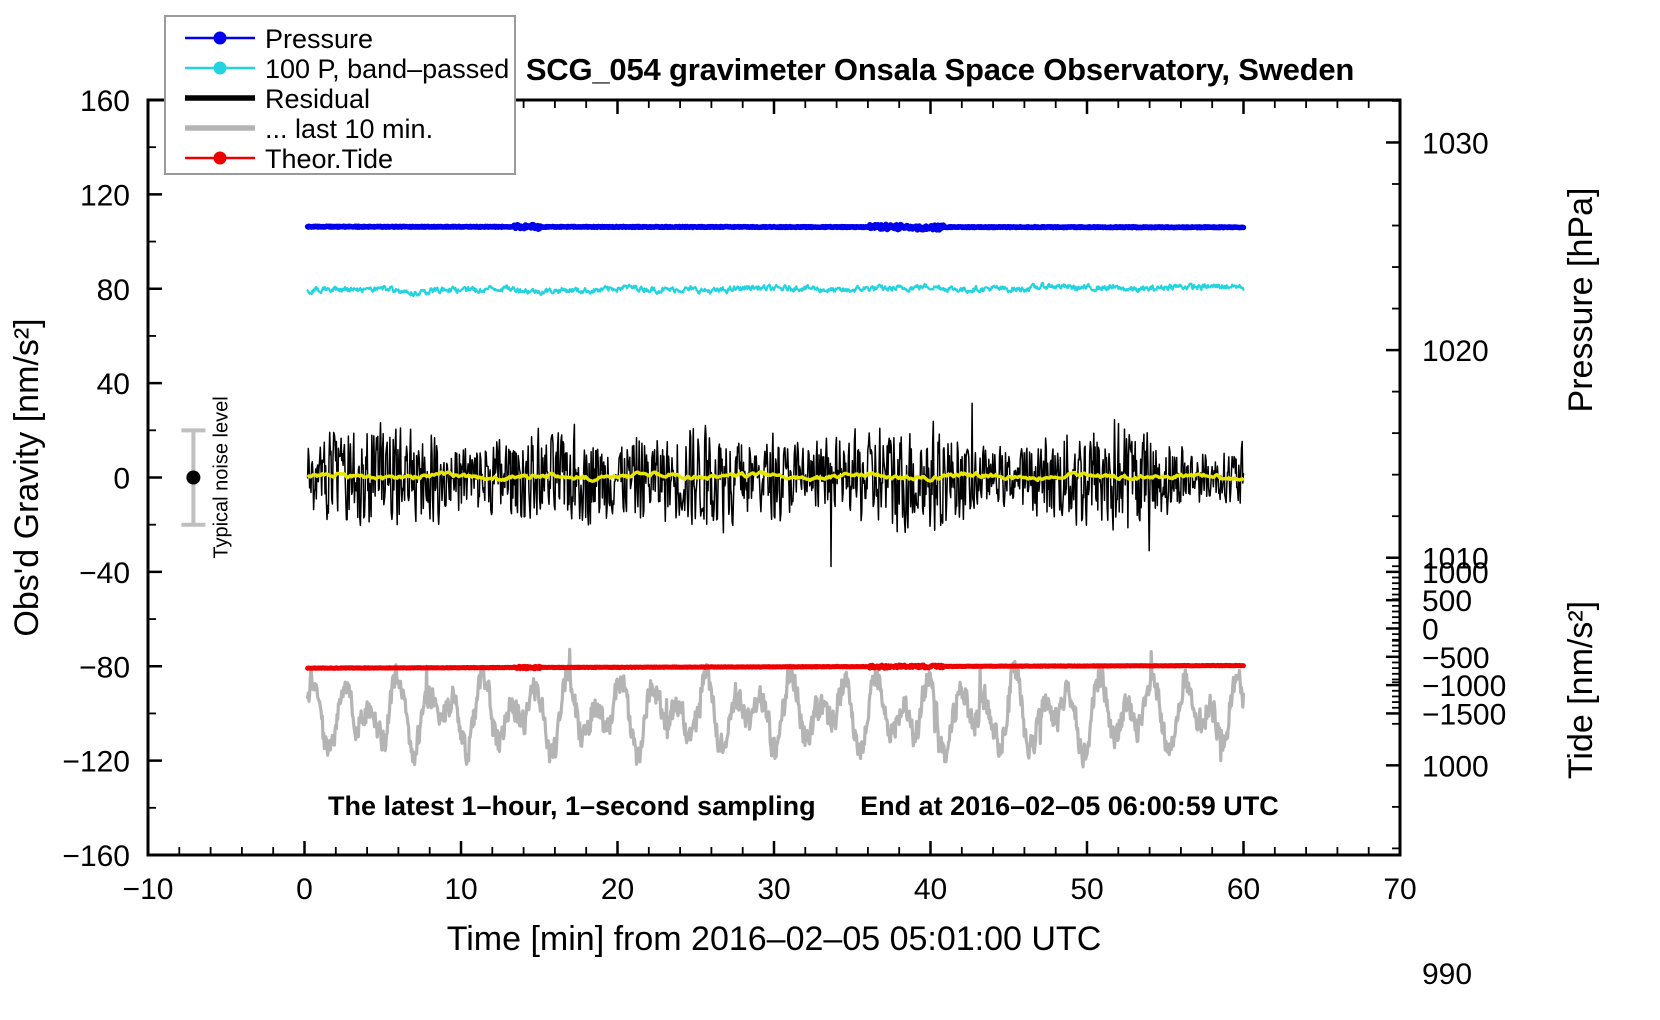 The image size is (1660, 1020). I want to click on x-tick-label: 20, so click(617, 889).